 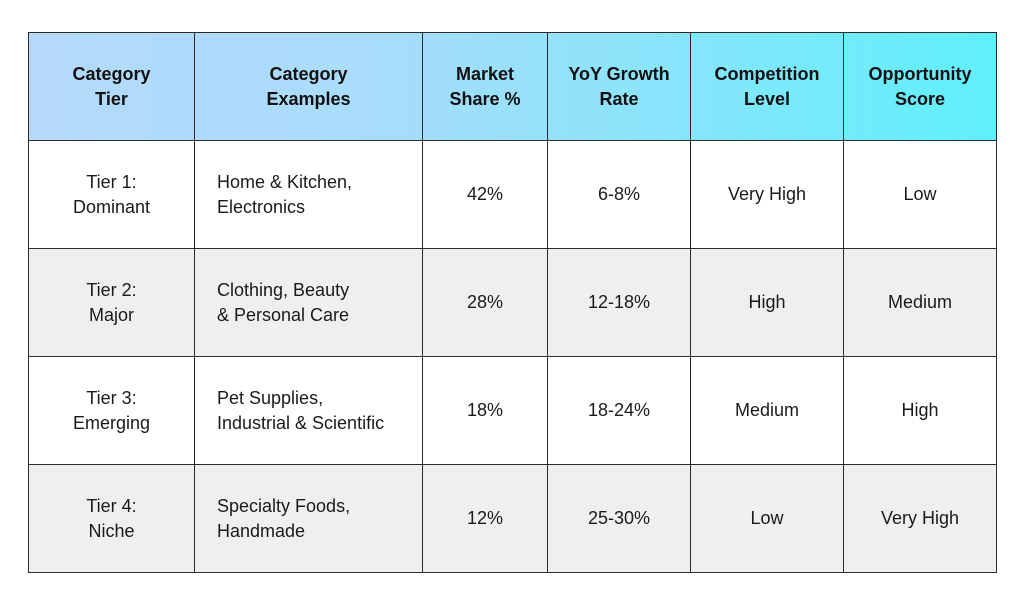 I want to click on examples-cell: Clothing, Beauty & Personal Care, so click(x=308, y=302).